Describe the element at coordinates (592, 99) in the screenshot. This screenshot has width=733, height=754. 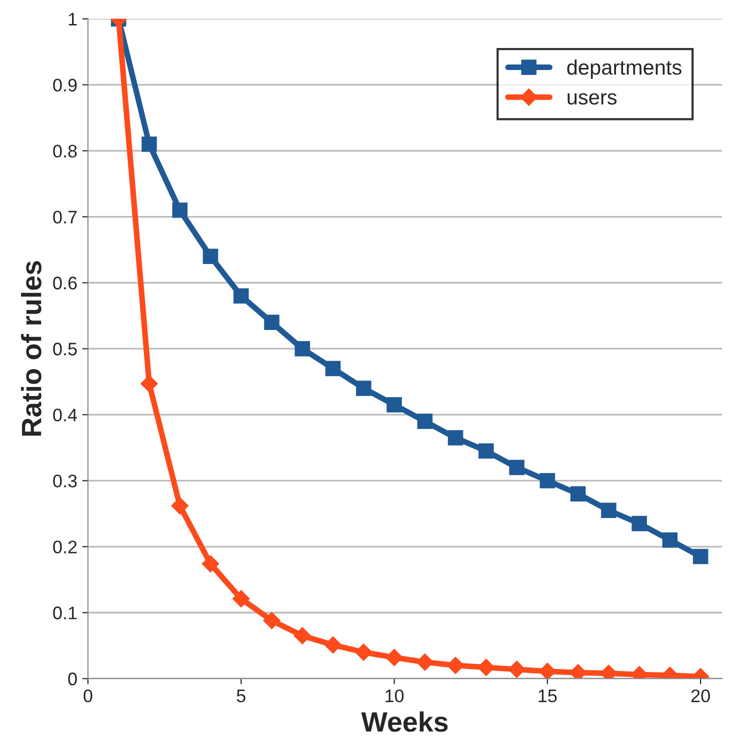
I see `legend-label: users` at that location.